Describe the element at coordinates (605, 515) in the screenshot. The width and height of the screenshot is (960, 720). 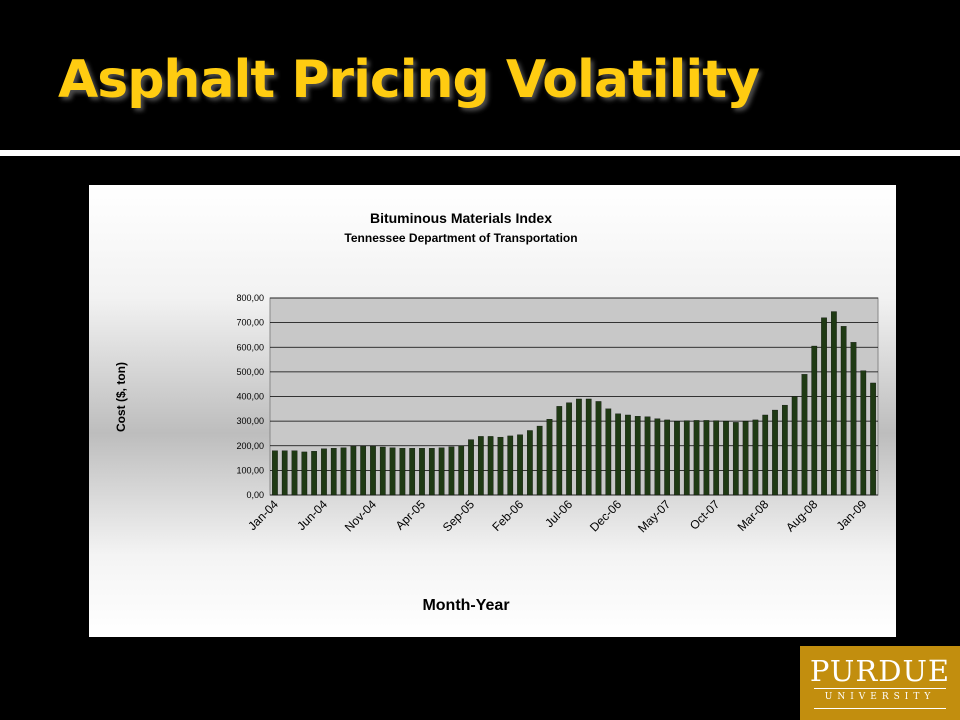
I see `x-tick-label: Dec-06` at that location.